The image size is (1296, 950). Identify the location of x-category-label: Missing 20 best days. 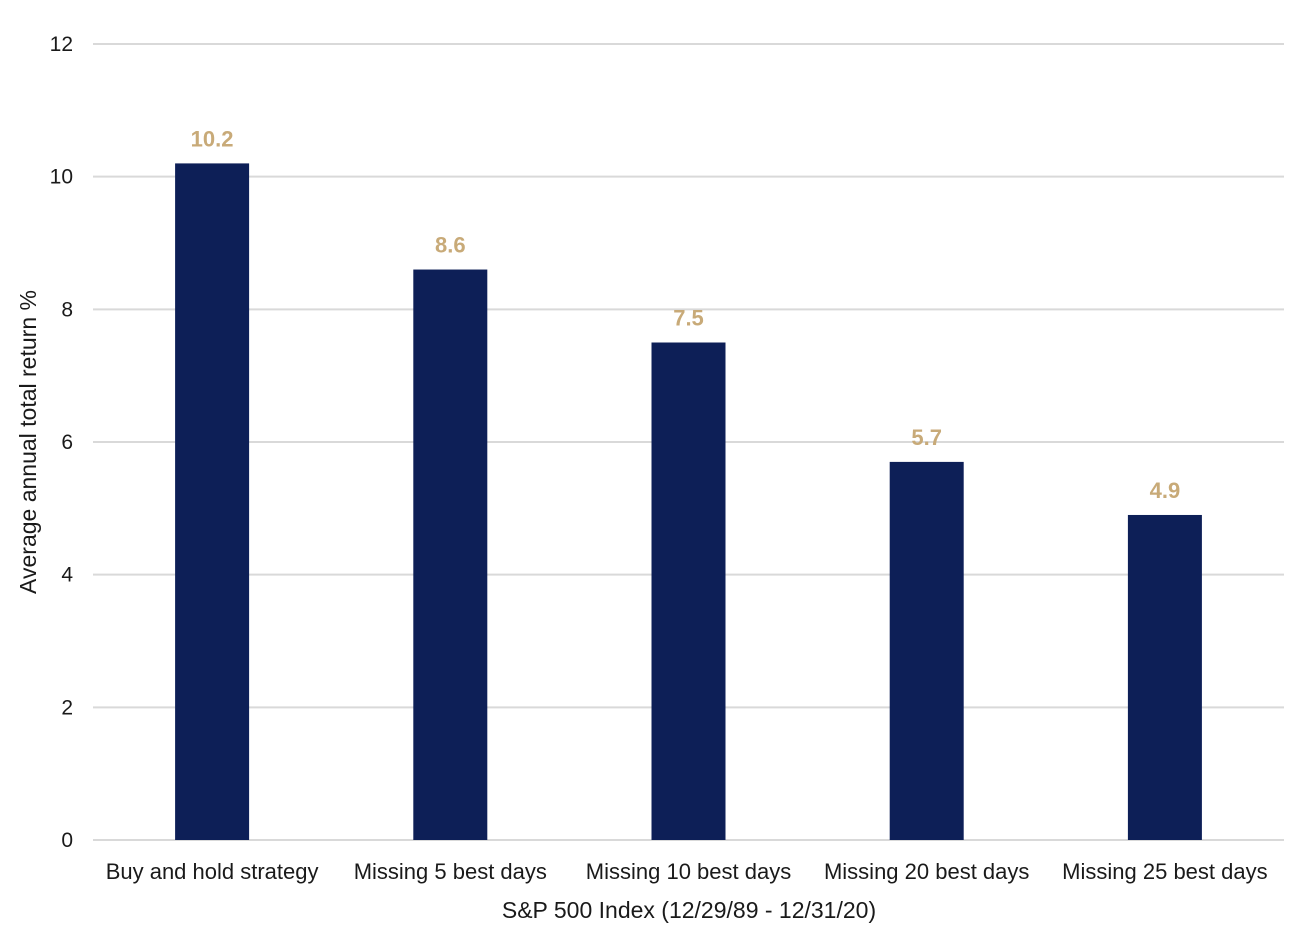
(926, 871).